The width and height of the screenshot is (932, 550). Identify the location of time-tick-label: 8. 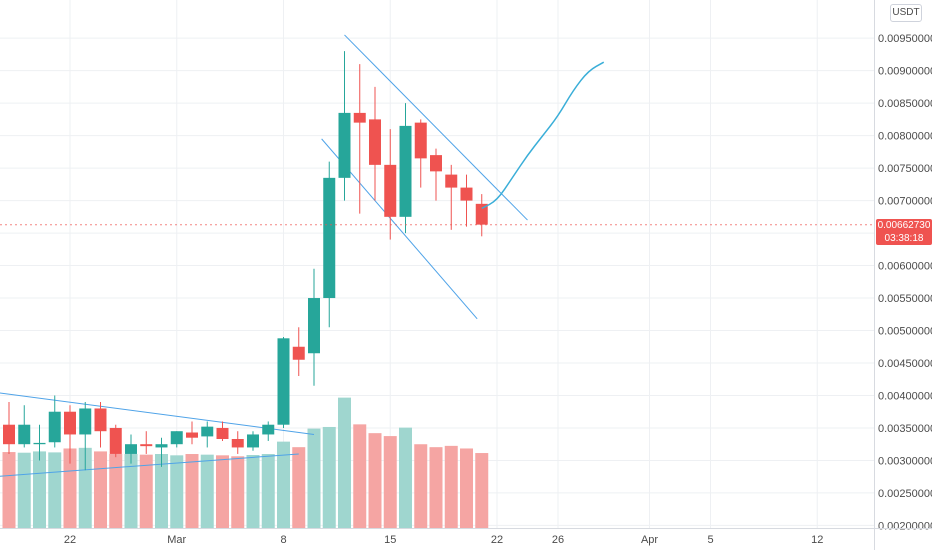
(283, 540).